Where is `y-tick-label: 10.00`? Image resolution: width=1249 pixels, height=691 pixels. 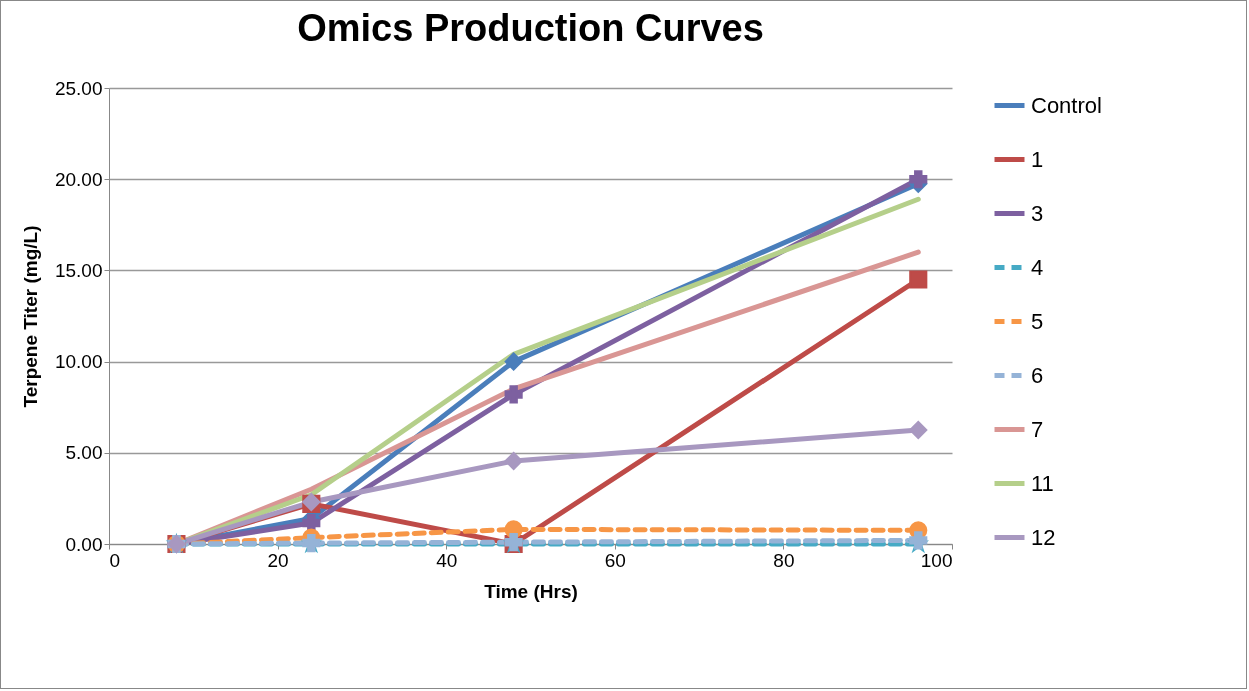 y-tick-label: 10.00 is located at coordinates (78, 362).